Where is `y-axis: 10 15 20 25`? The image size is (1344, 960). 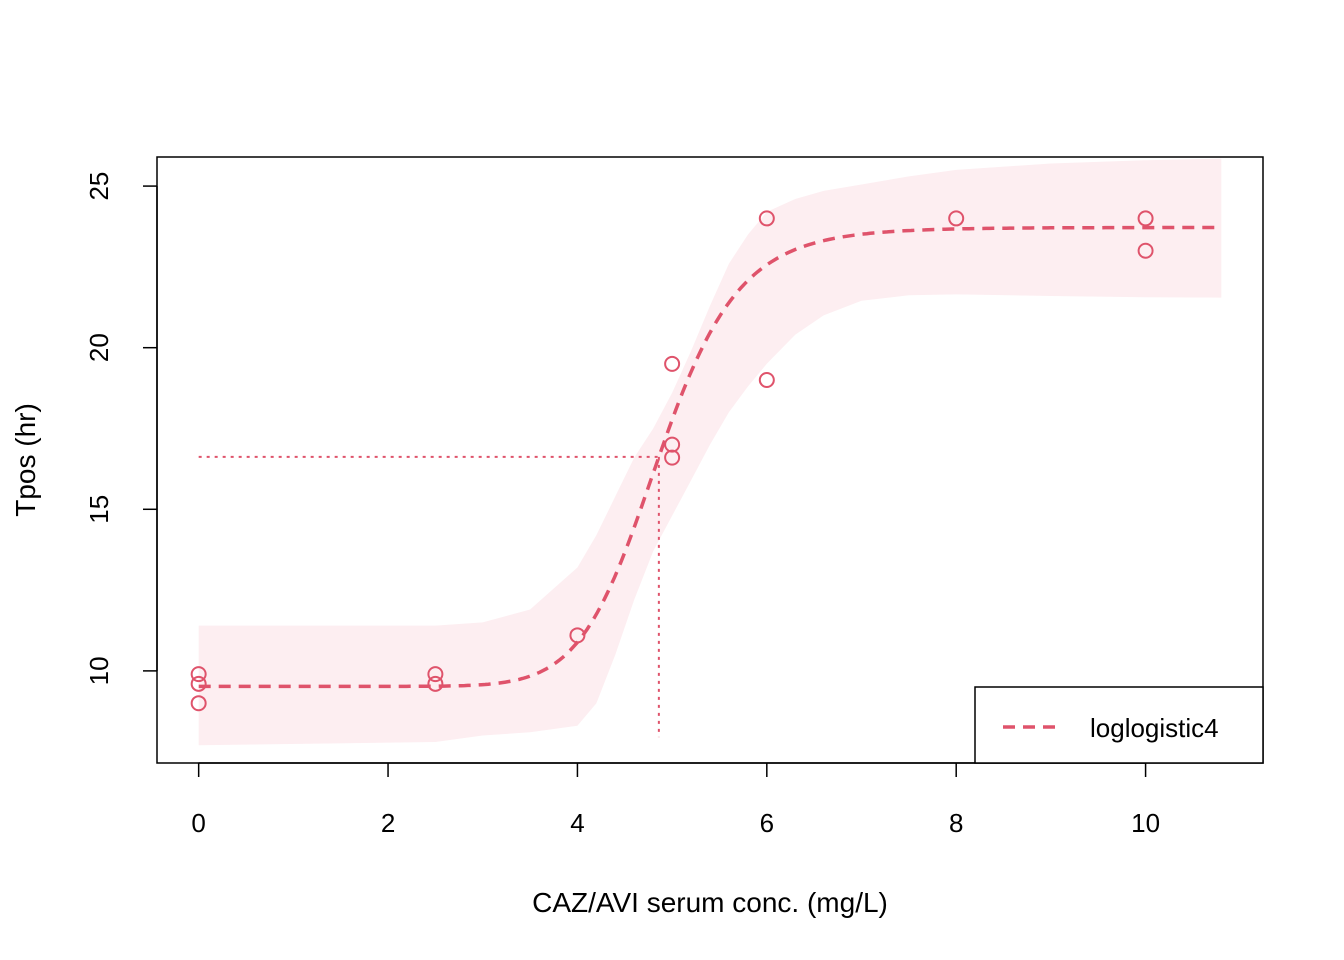
y-axis: 10 15 20 25 is located at coordinates (121, 428).